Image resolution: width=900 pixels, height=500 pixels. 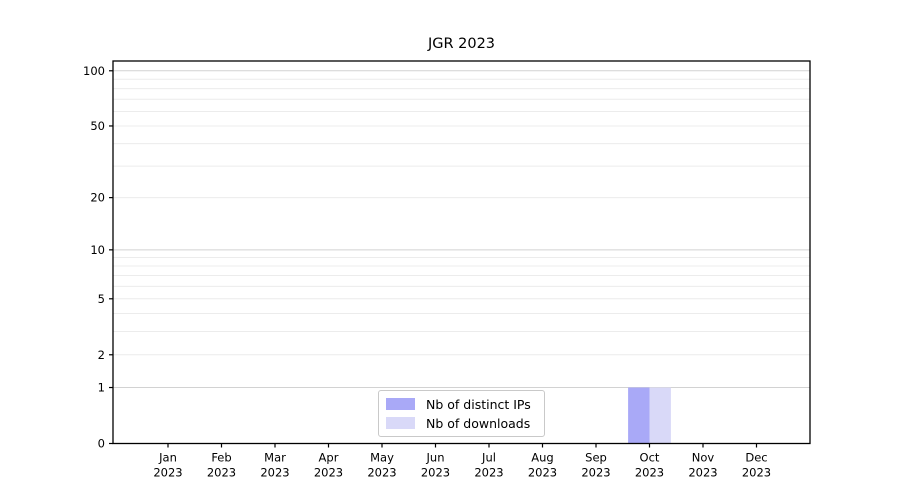 What do you see at coordinates (649, 465) in the screenshot?
I see `x-tick-label: Oct 2023` at bounding box center [649, 465].